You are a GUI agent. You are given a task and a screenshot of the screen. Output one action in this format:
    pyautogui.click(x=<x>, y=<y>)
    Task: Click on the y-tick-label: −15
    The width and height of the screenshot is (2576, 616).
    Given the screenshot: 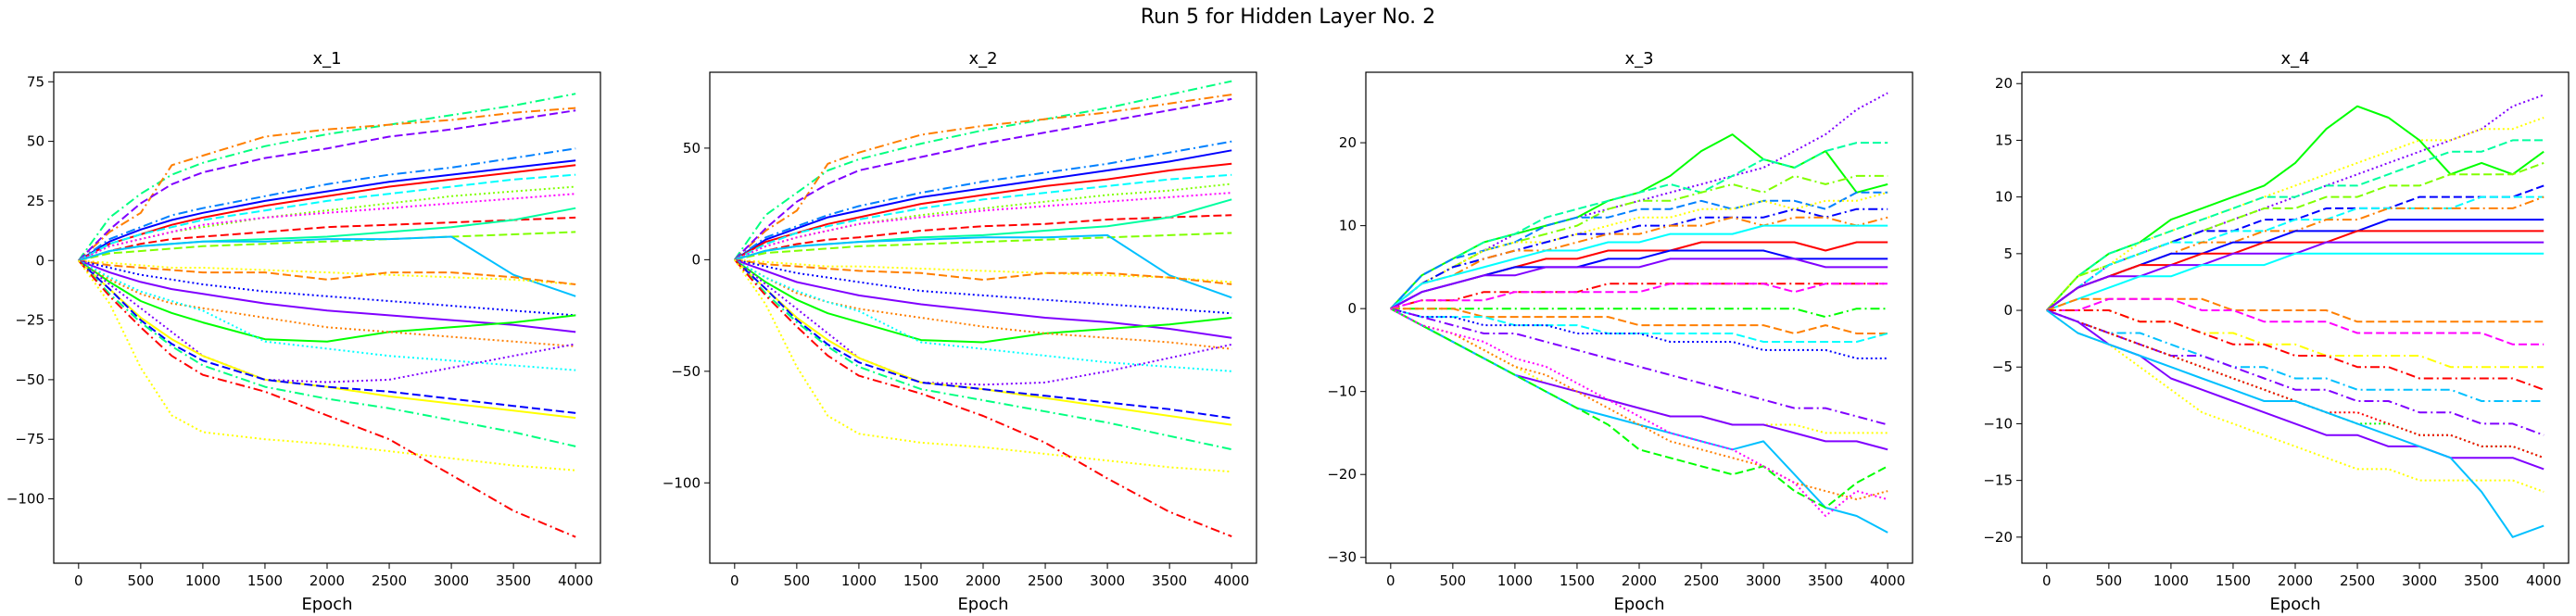 What is the action you would take?
    pyautogui.click(x=1998, y=480)
    